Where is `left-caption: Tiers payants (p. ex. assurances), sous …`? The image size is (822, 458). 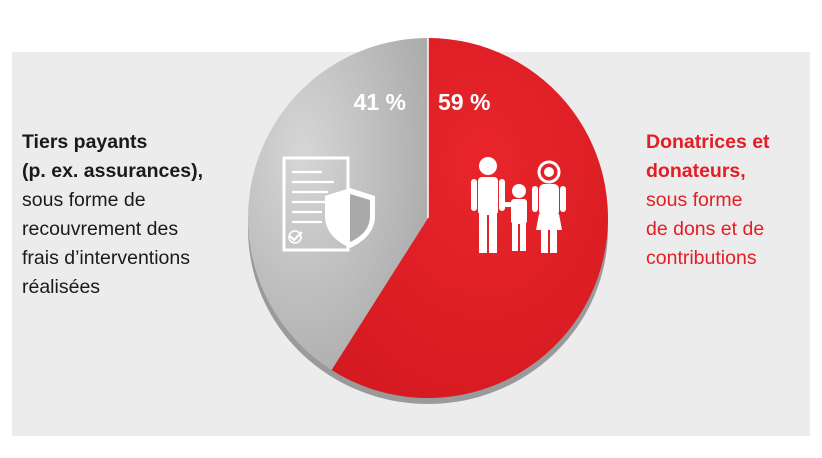 left-caption: Tiers payants (p. ex. assurances), sous … is located at coordinates (129, 215).